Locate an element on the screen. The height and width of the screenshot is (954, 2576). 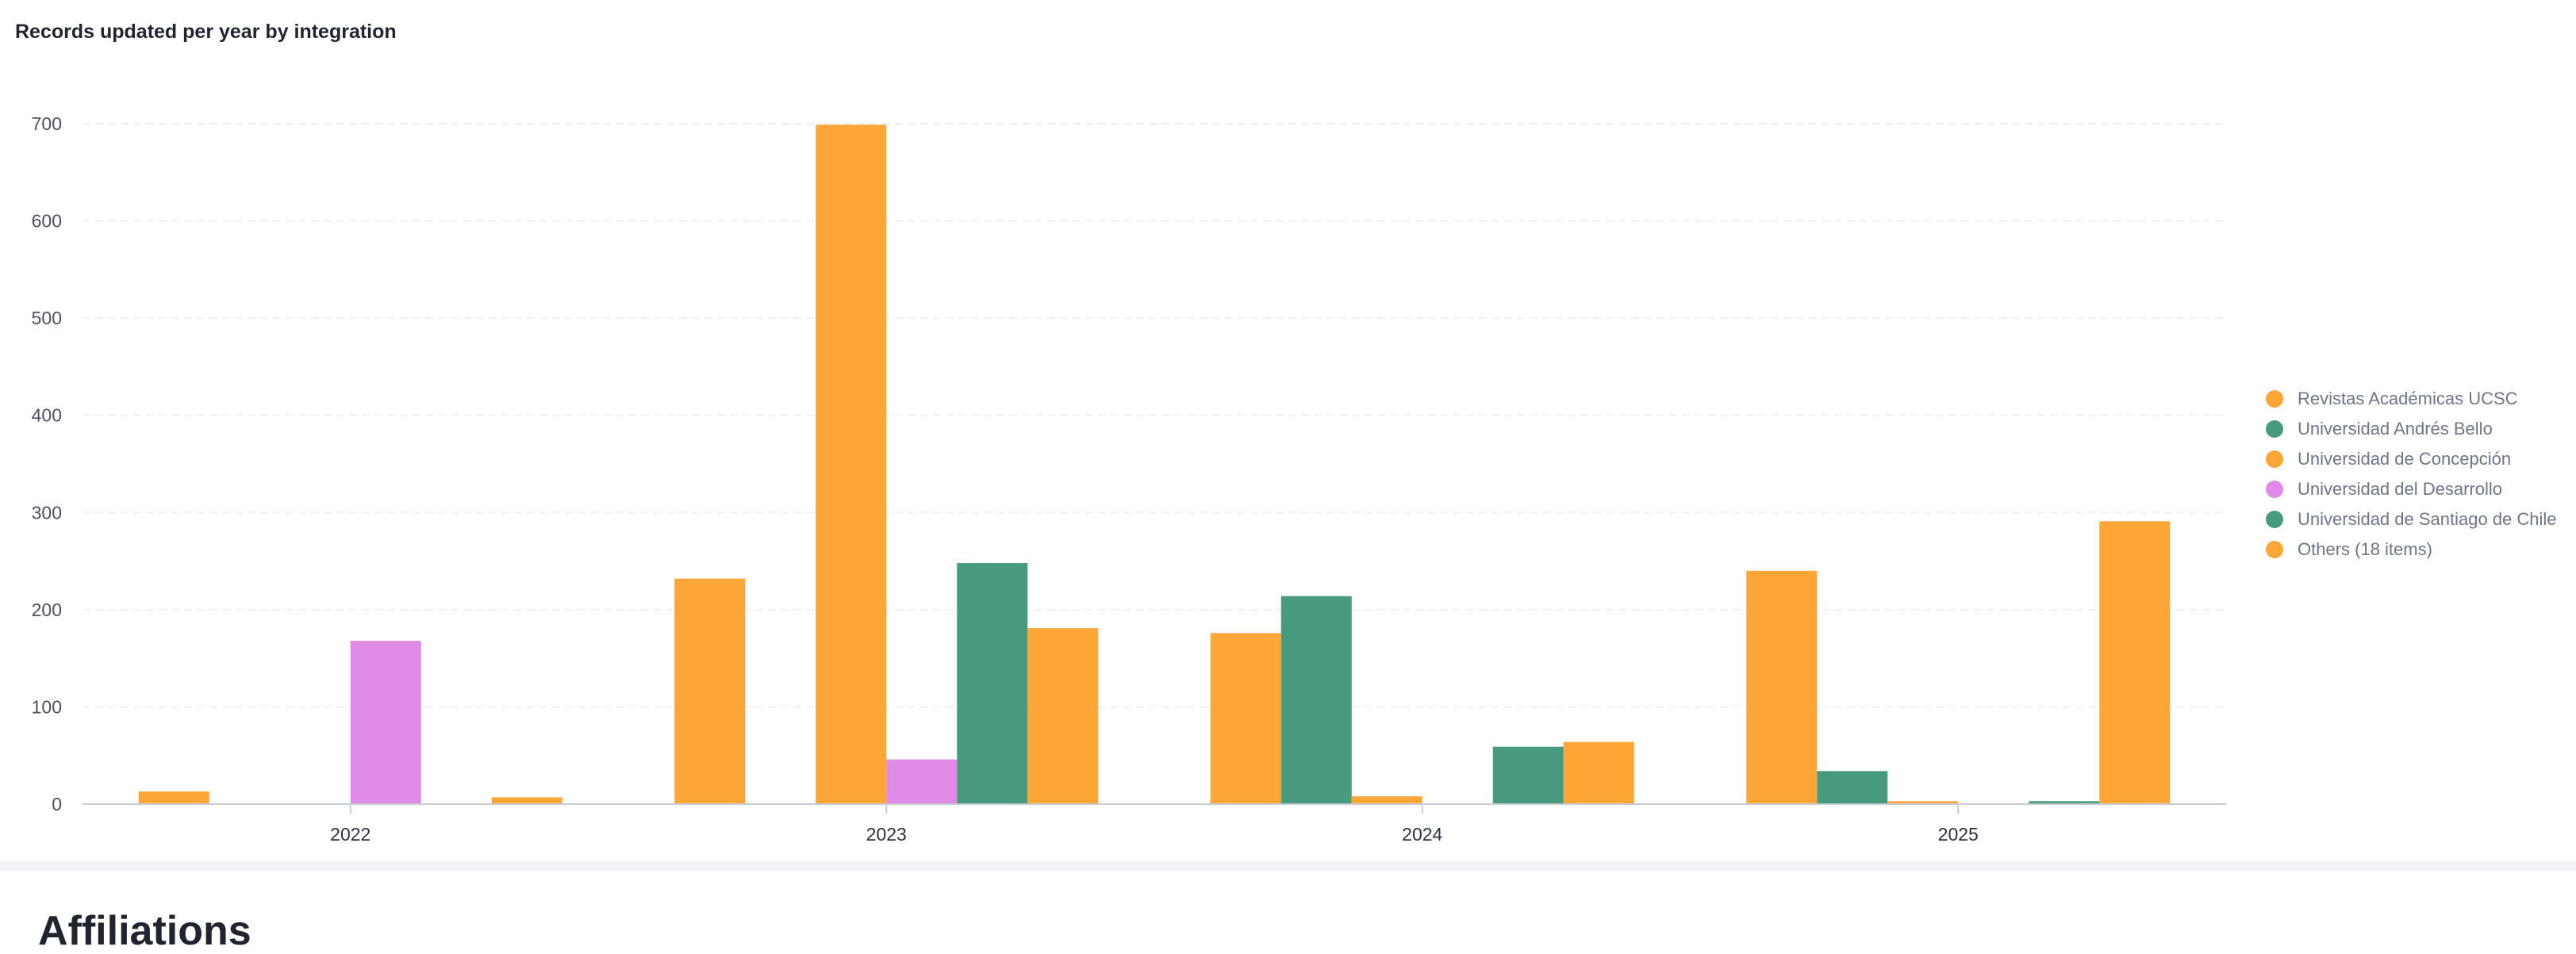
legend-label: Others (18 items) is located at coordinates (2365, 549).